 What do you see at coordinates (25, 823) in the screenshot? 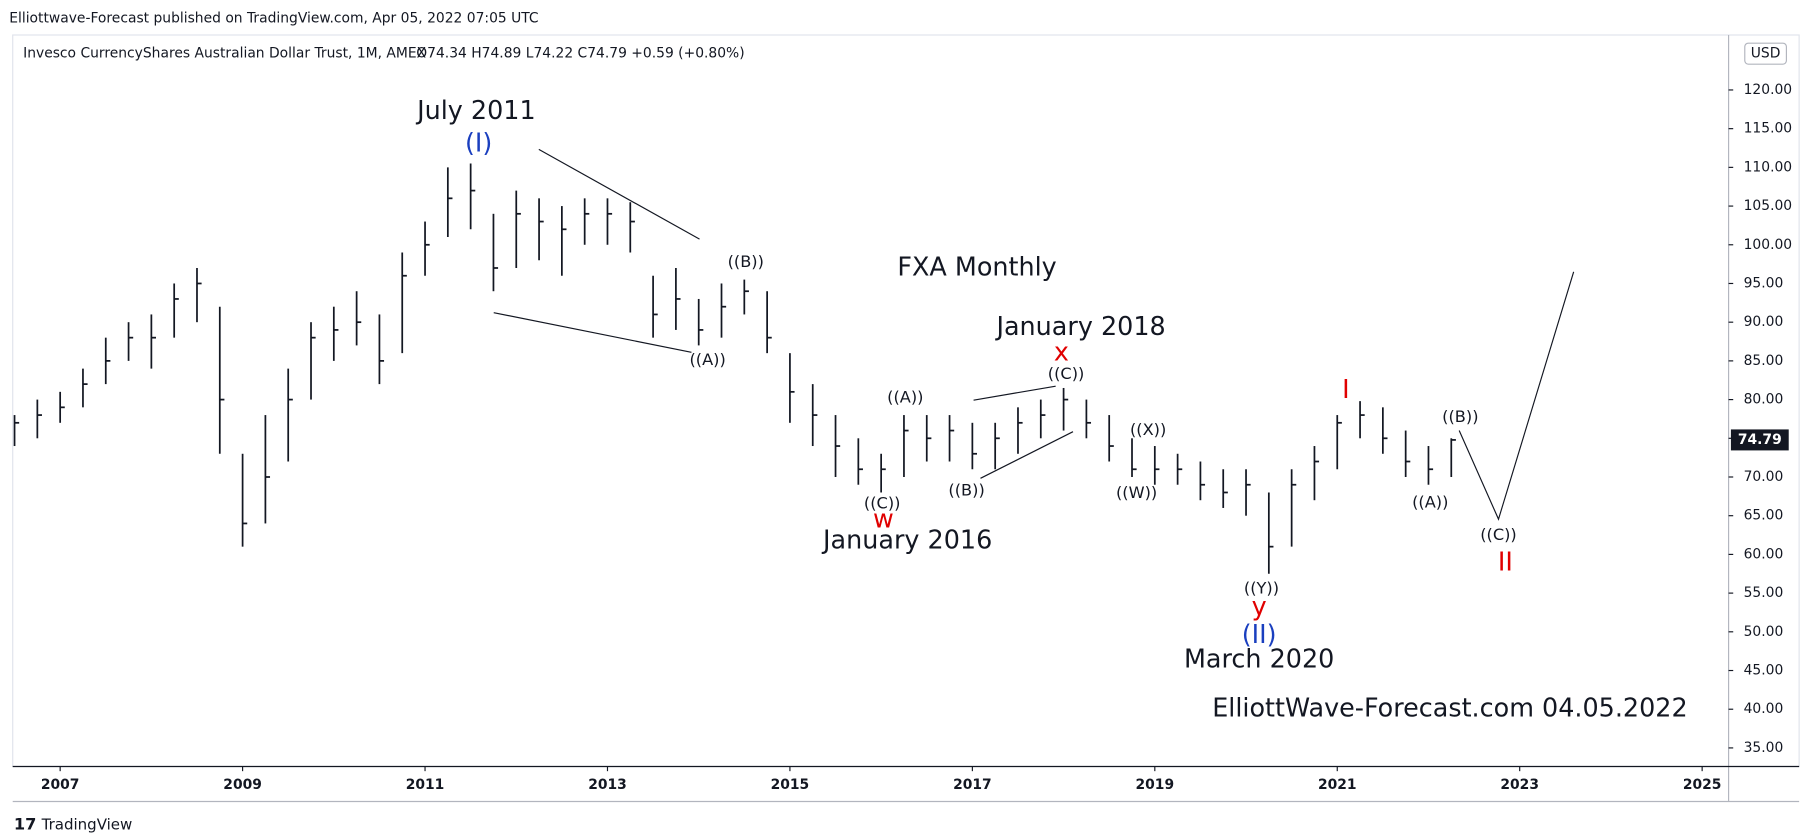
I see `logo: 𝟭𝟳` at bounding box center [25, 823].